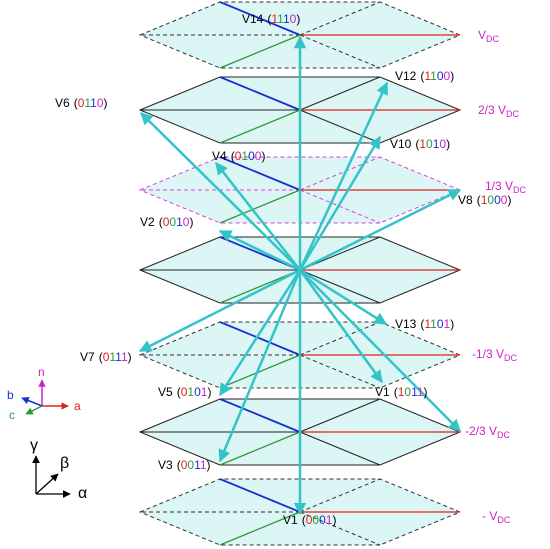  Describe the element at coordinates (488, 354) in the screenshot. I see `level-text: -1/3 V` at that location.